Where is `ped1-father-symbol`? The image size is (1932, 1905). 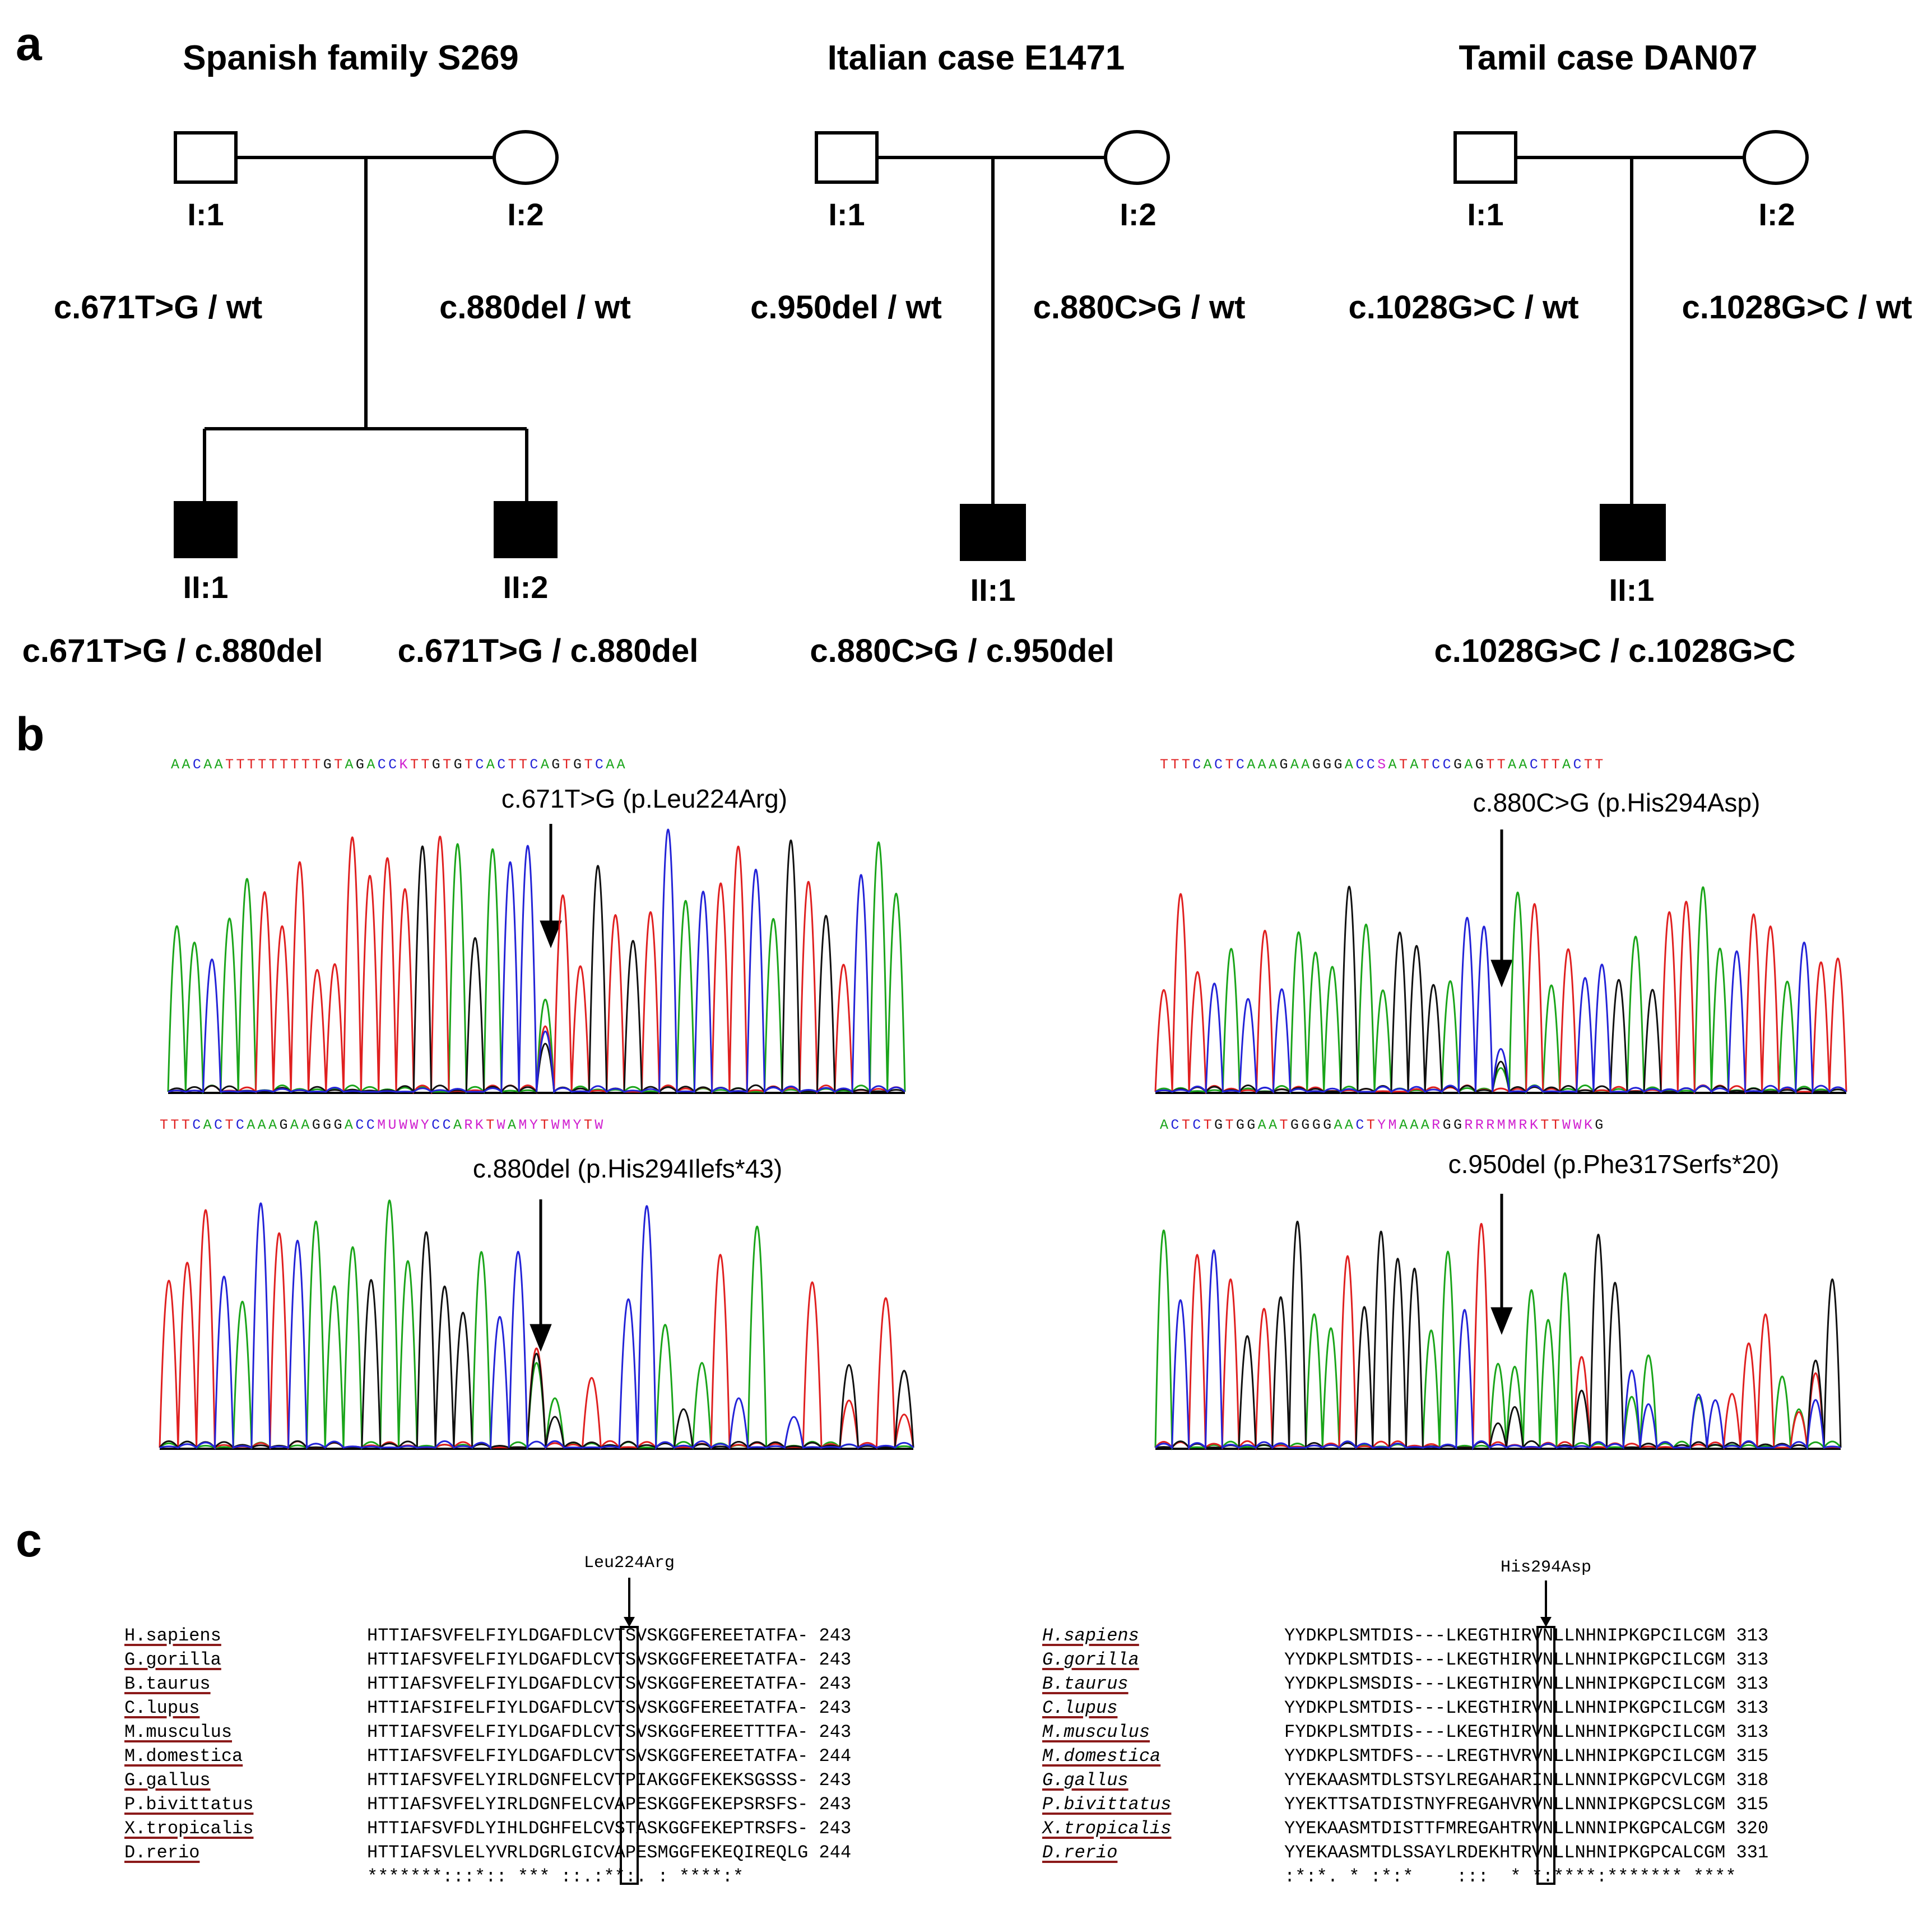
ped1-father-symbol is located at coordinates (206, 157).